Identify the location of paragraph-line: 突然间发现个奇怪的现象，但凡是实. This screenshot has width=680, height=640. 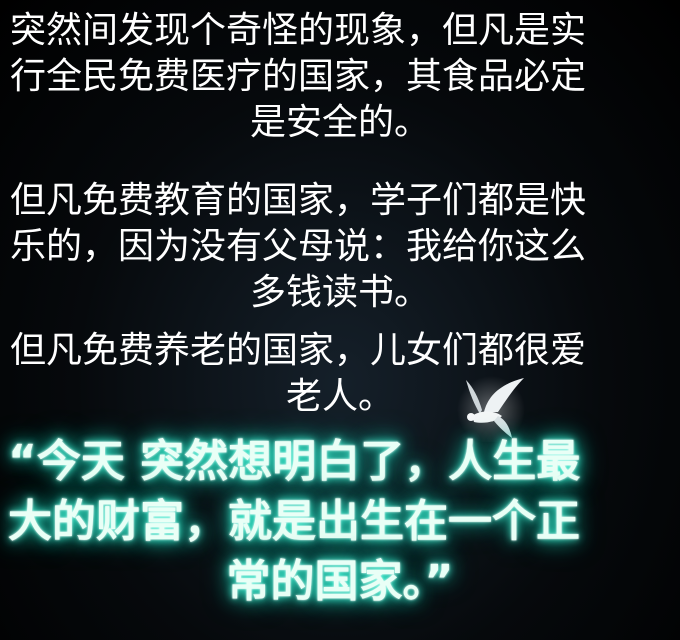
(298, 30).